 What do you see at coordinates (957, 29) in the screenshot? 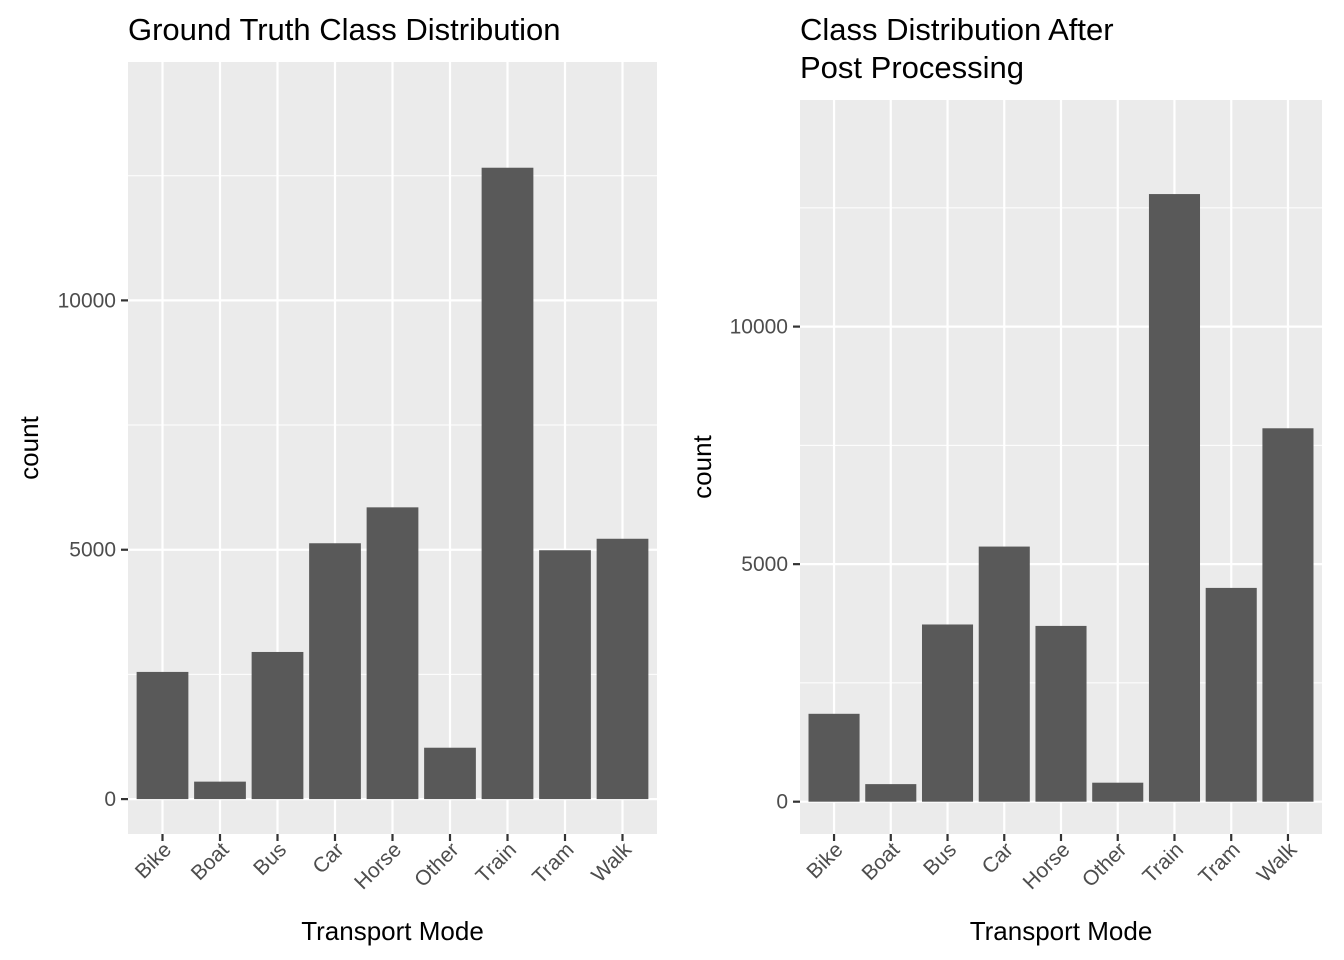
I see `chart-title: Class Distribution After` at bounding box center [957, 29].